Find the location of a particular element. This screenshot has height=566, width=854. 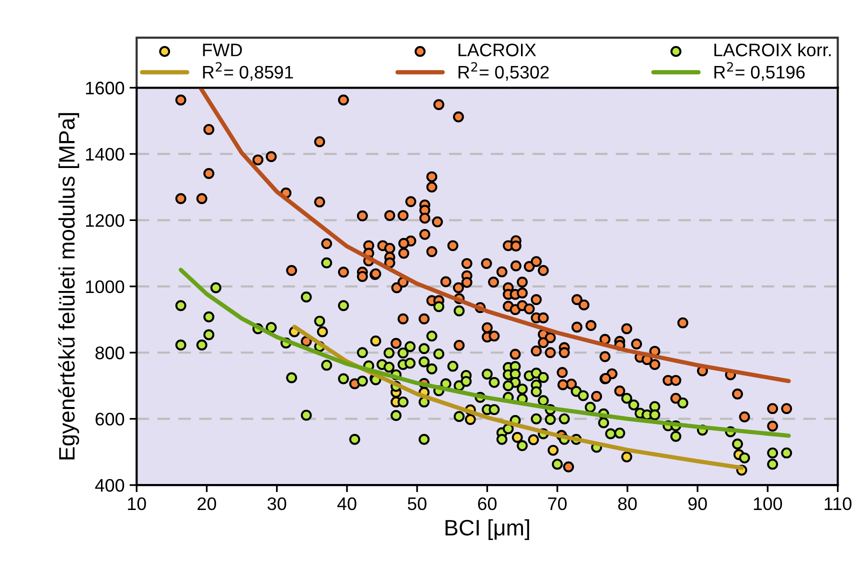

x-tick-label: 110 is located at coordinates (838, 503).